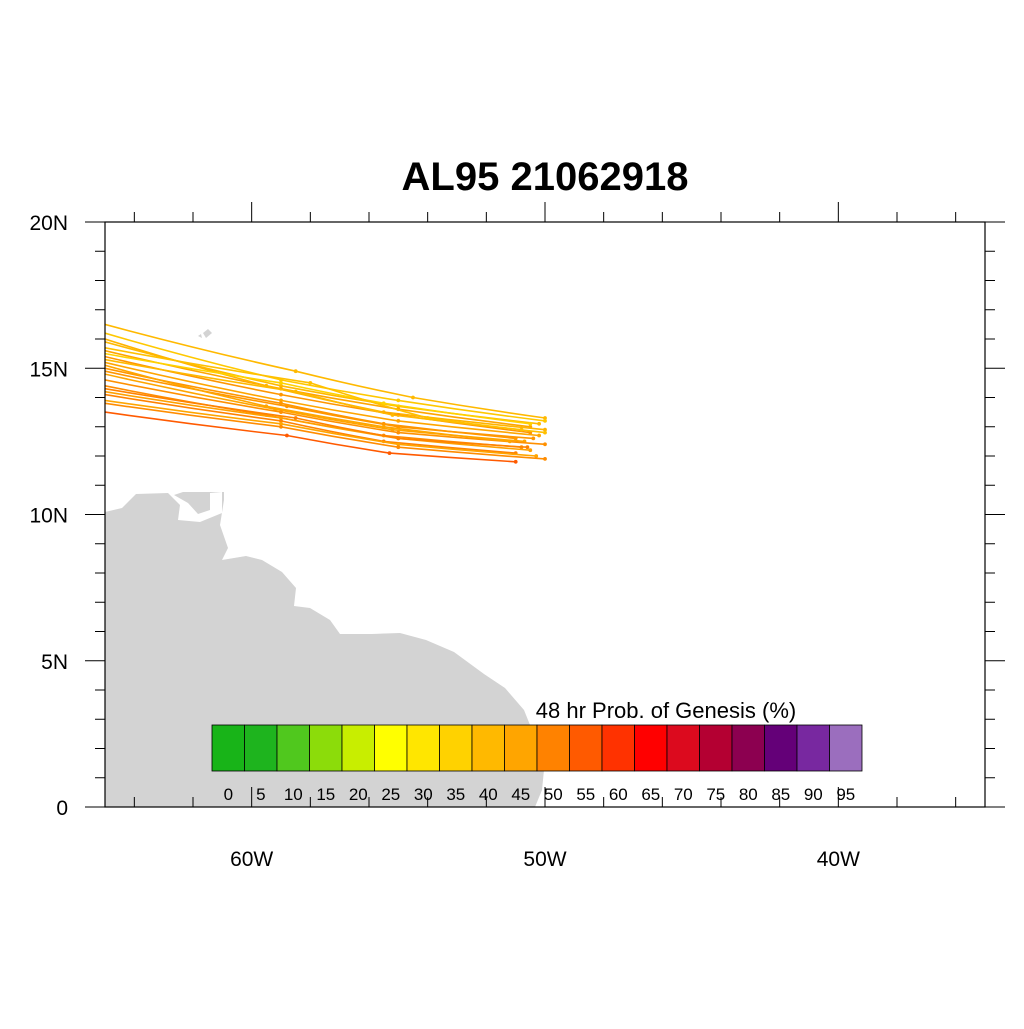  I want to click on track-ensemble, so click(326, 393).